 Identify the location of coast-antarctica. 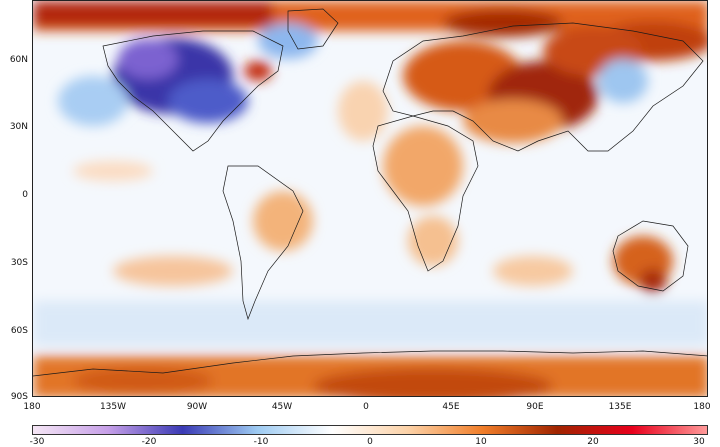
(370, 363).